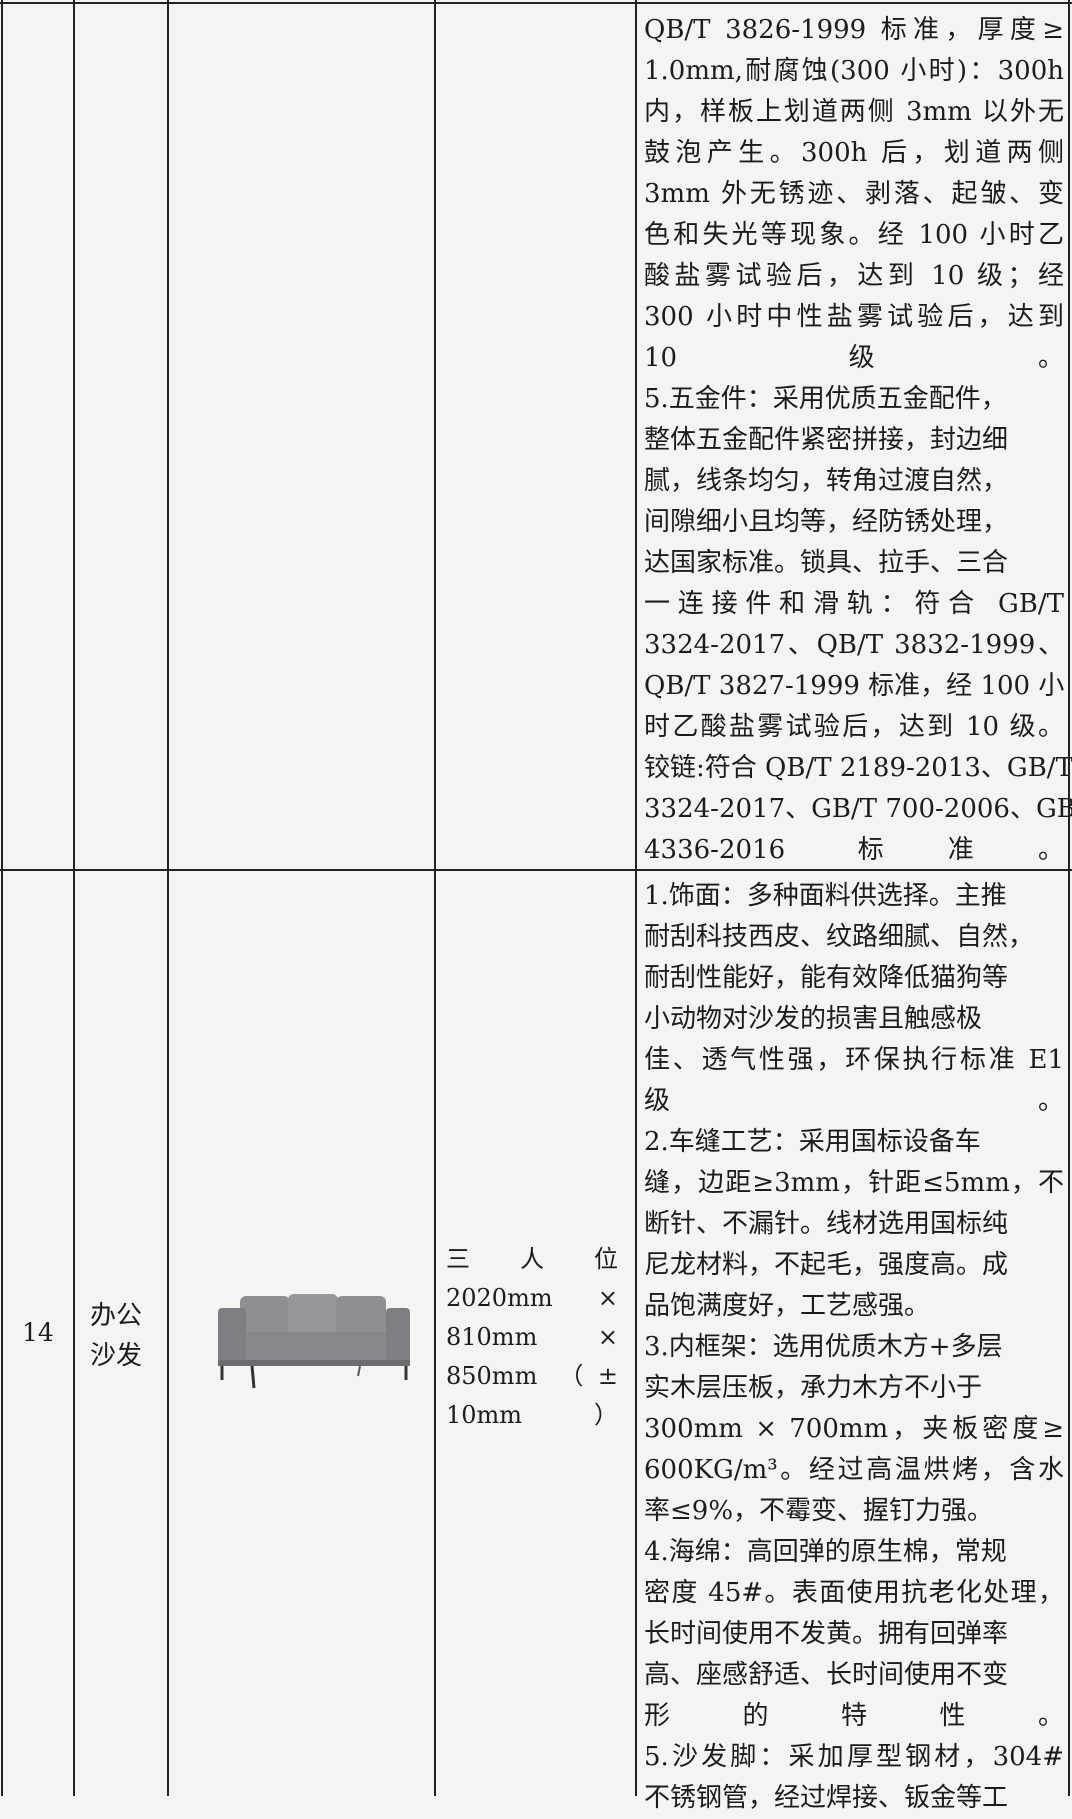 Image resolution: width=1072 pixels, height=1819 pixels. I want to click on text-line: 10 级。, so click(854, 358).